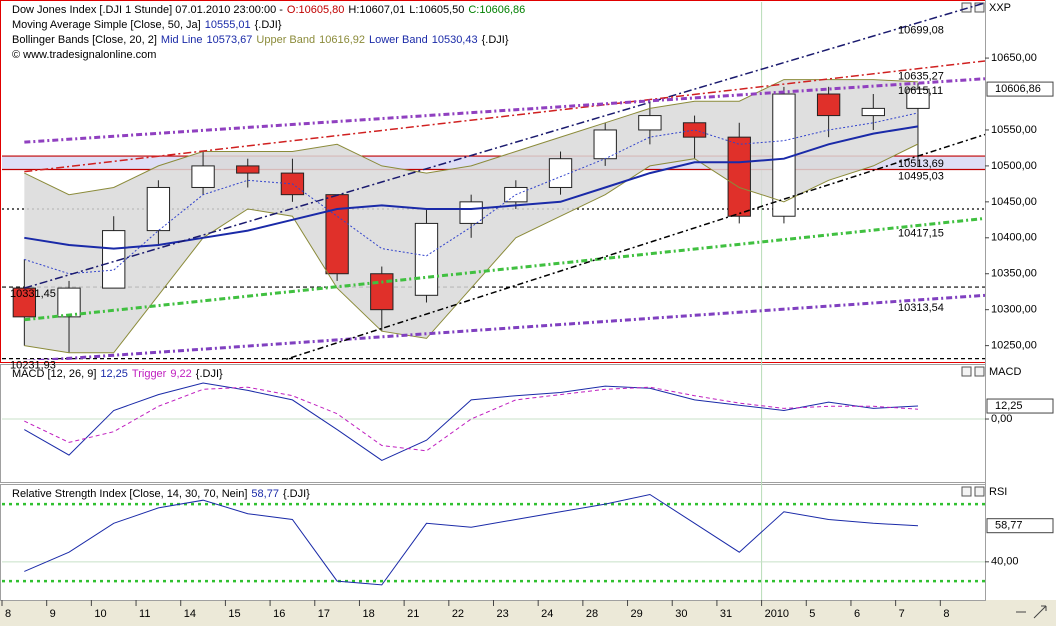 Image resolution: width=1056 pixels, height=626 pixels. I want to click on x-tick-label: 22, so click(458, 614).